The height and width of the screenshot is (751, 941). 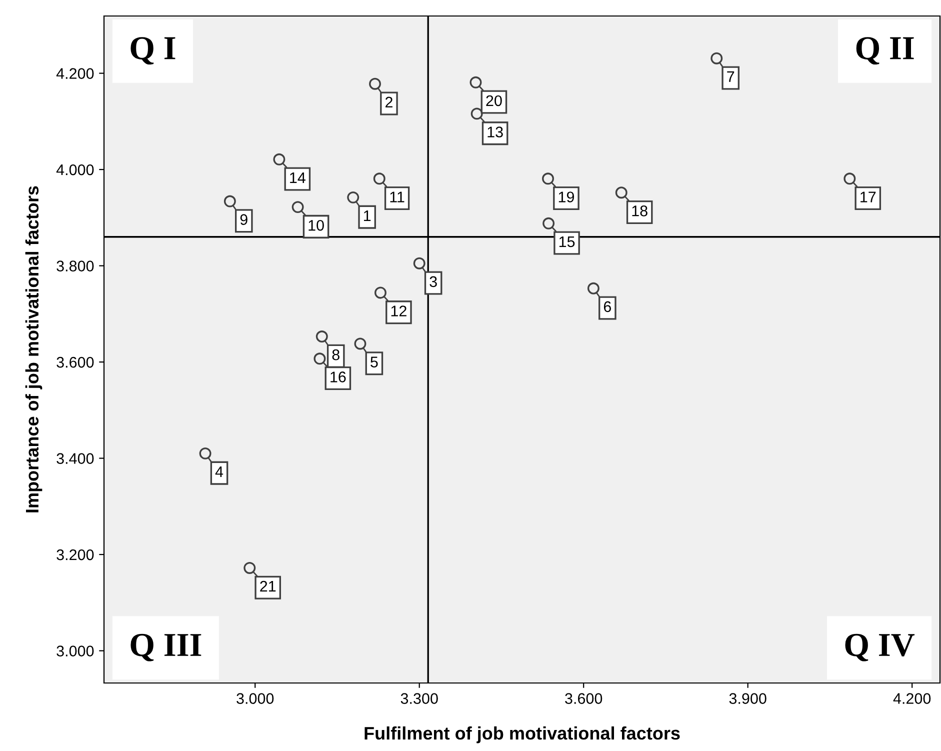 What do you see at coordinates (880, 648) in the screenshot?
I see `annotation: Q IV` at bounding box center [880, 648].